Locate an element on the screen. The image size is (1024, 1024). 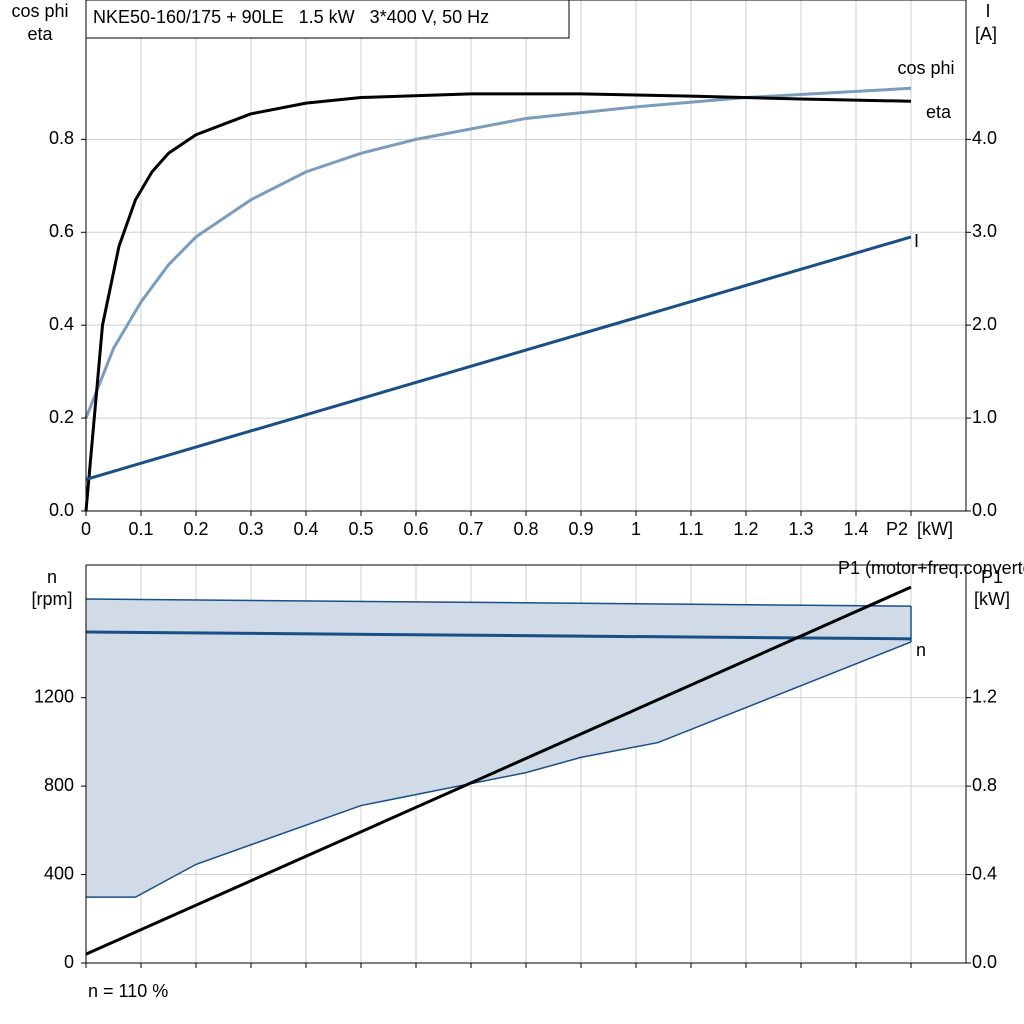
y-tick-label: 0.4 is located at coordinates (61, 324).